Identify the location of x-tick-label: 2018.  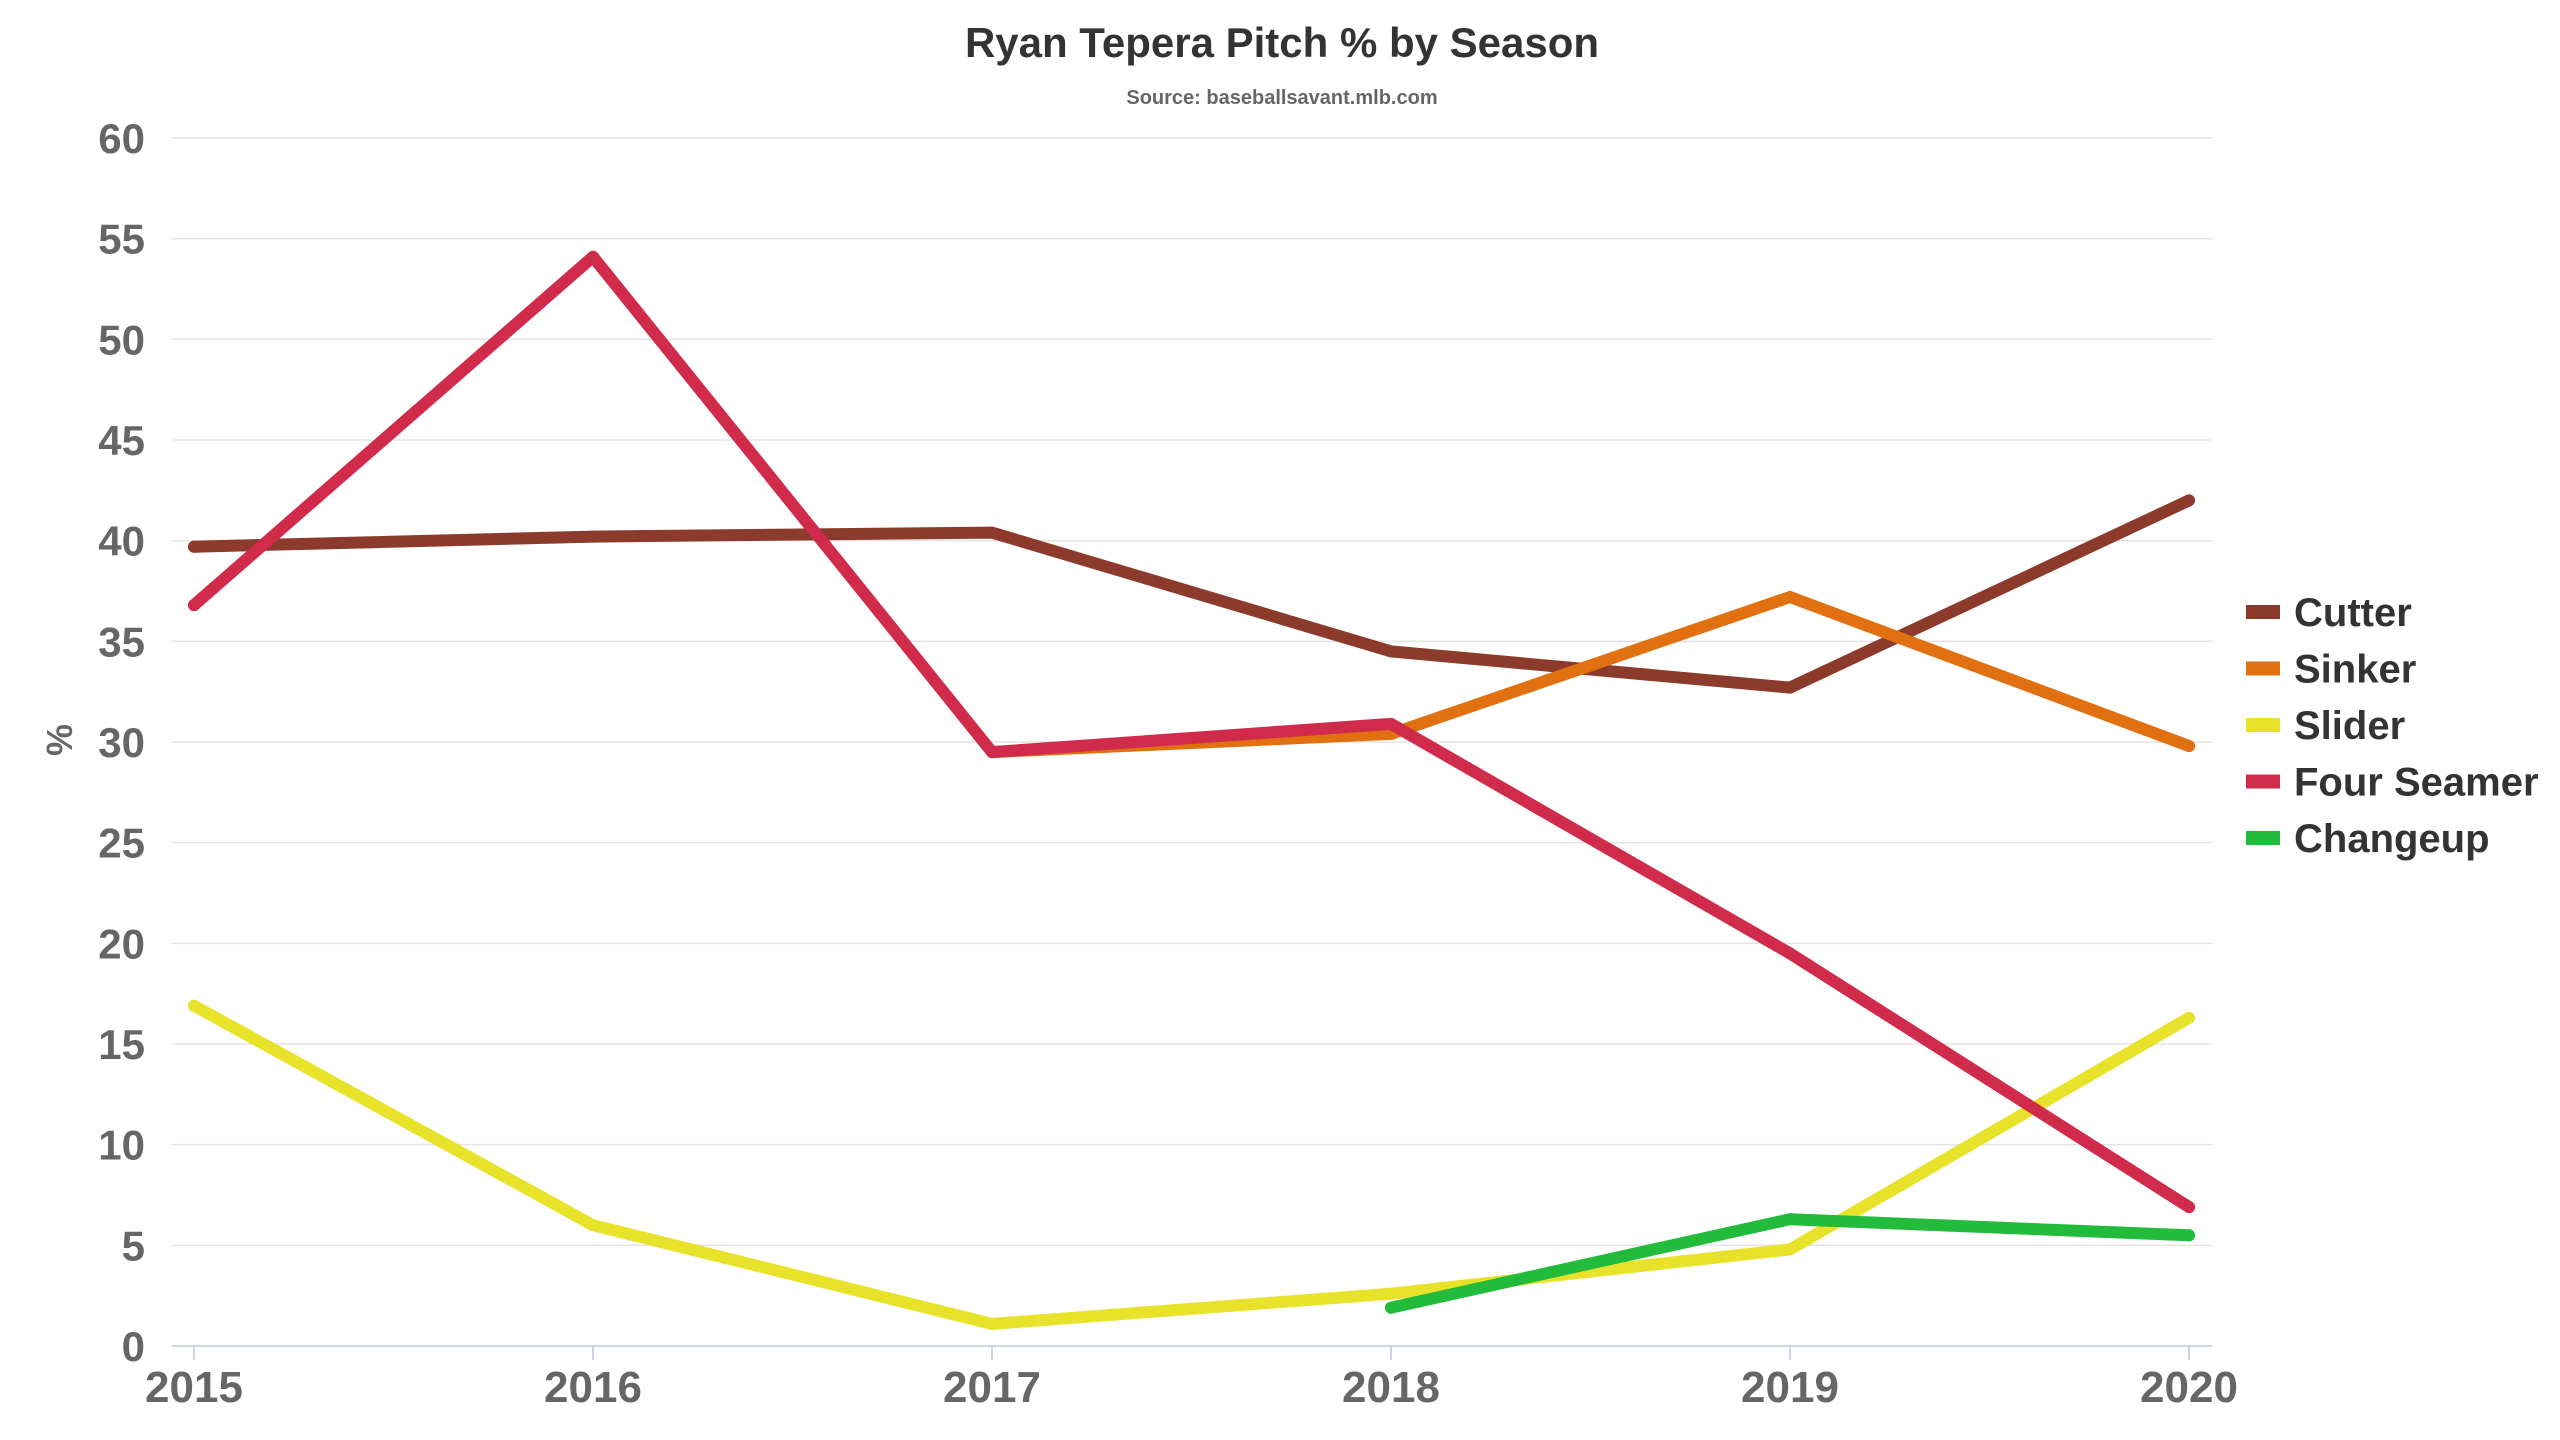
(1391, 1387).